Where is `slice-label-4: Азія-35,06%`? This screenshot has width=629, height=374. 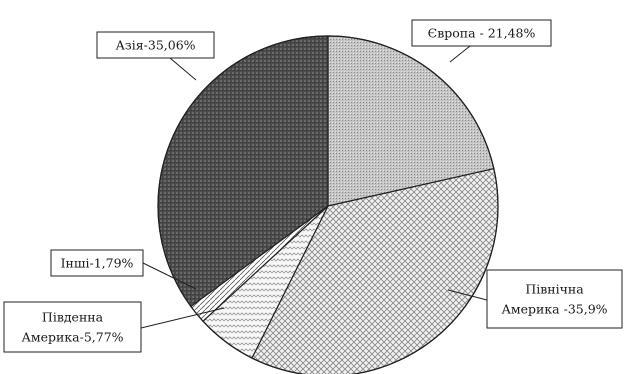
slice-label-4: Азія-35,06% is located at coordinates (155, 56).